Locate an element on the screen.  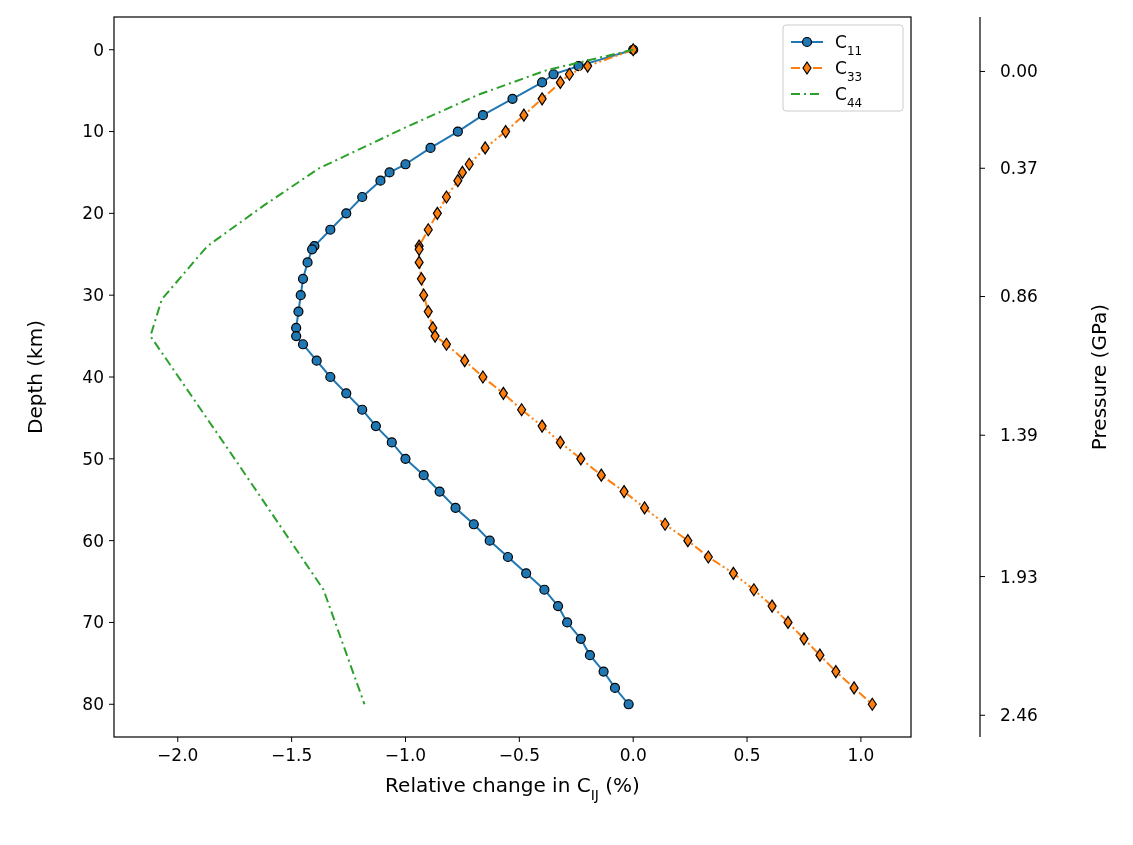
y2-tick-label: 2.46 is located at coordinates (1019, 715).